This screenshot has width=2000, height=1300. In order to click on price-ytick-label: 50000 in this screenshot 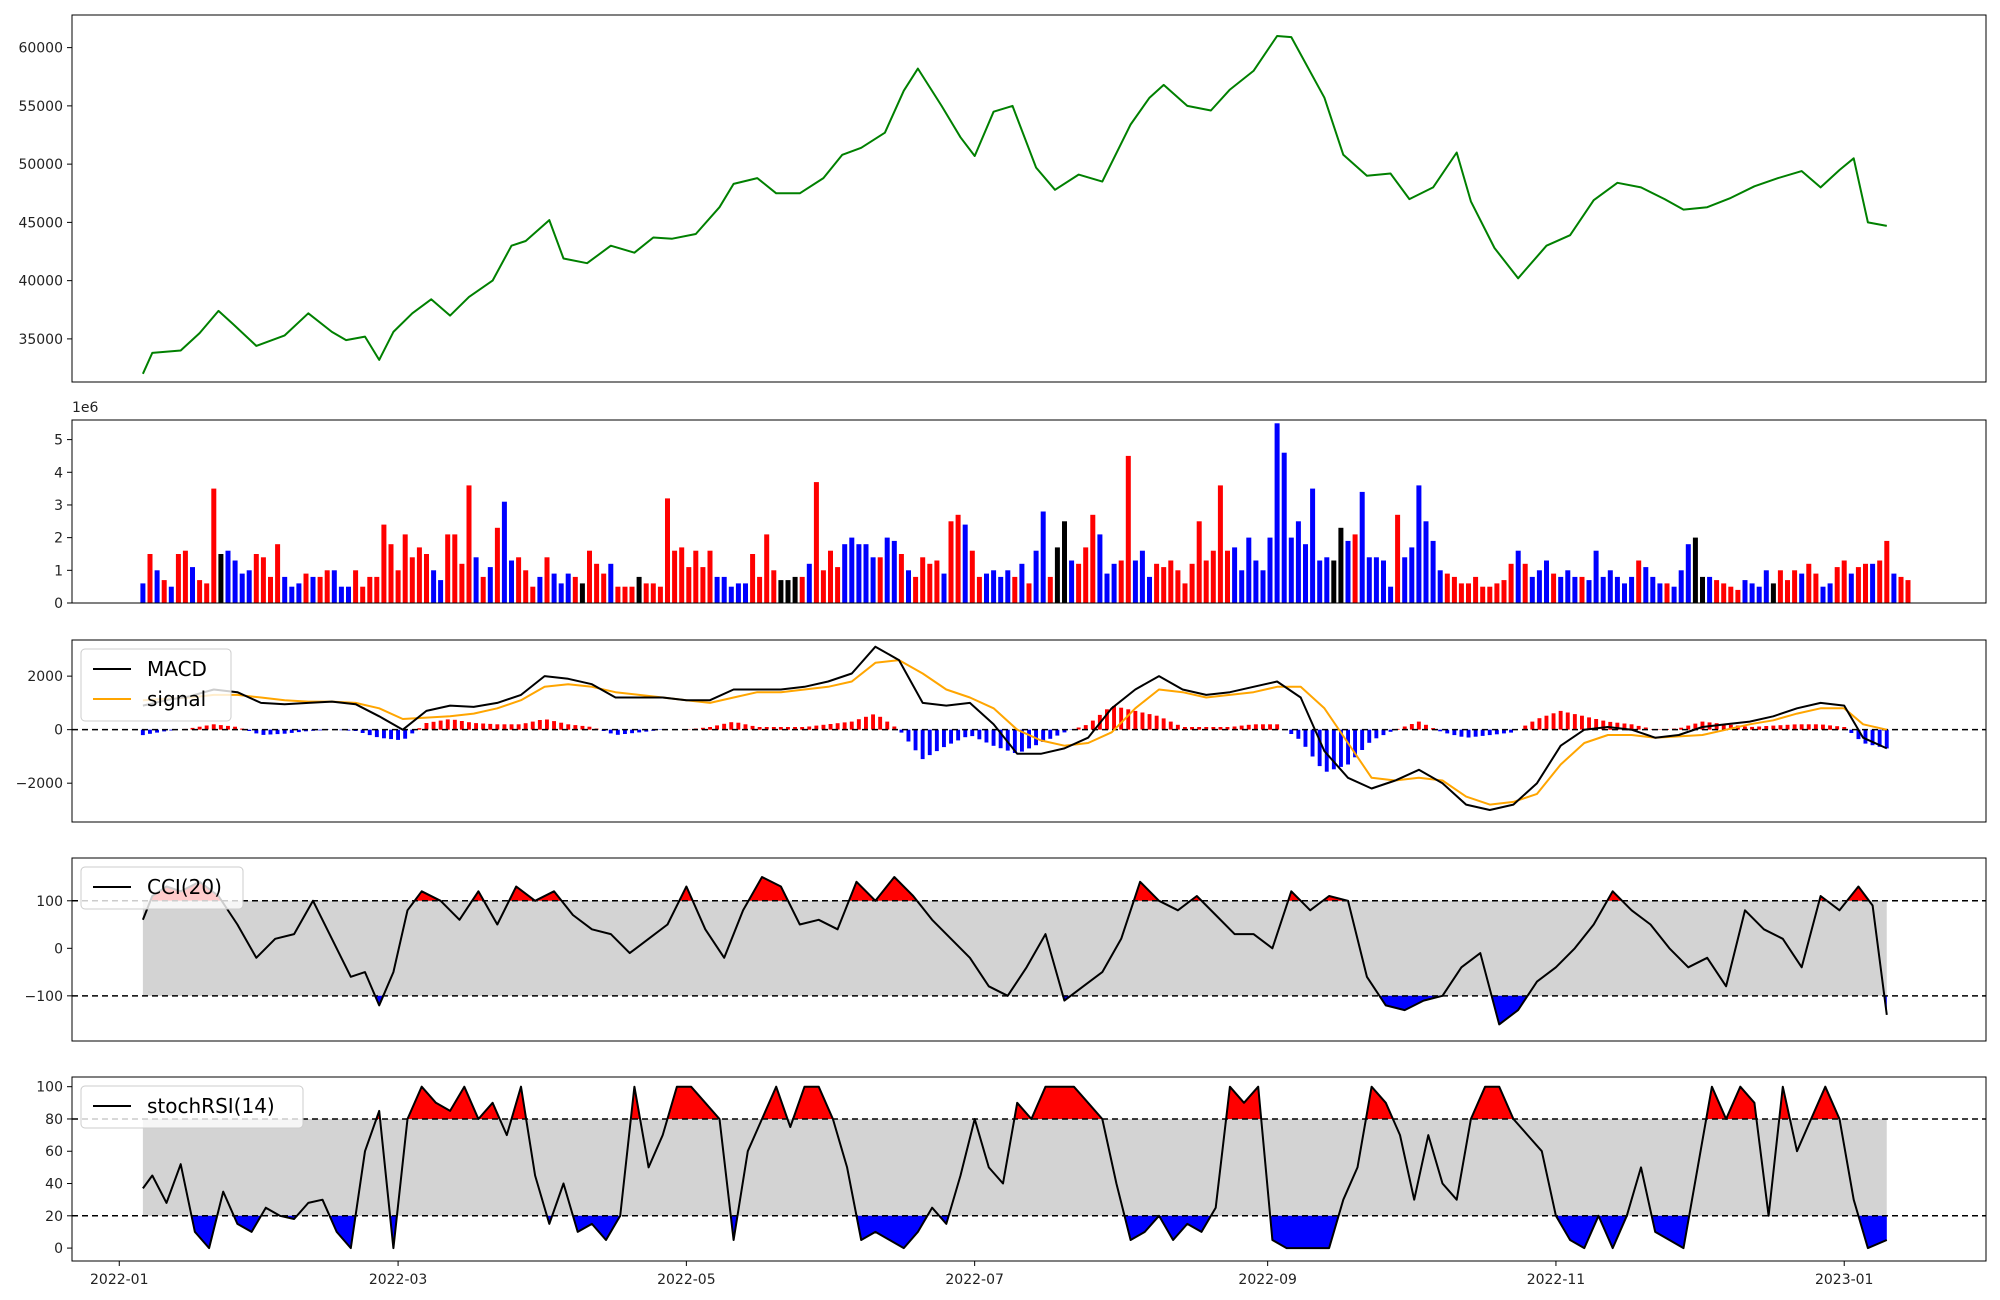, I will do `click(40, 165)`.